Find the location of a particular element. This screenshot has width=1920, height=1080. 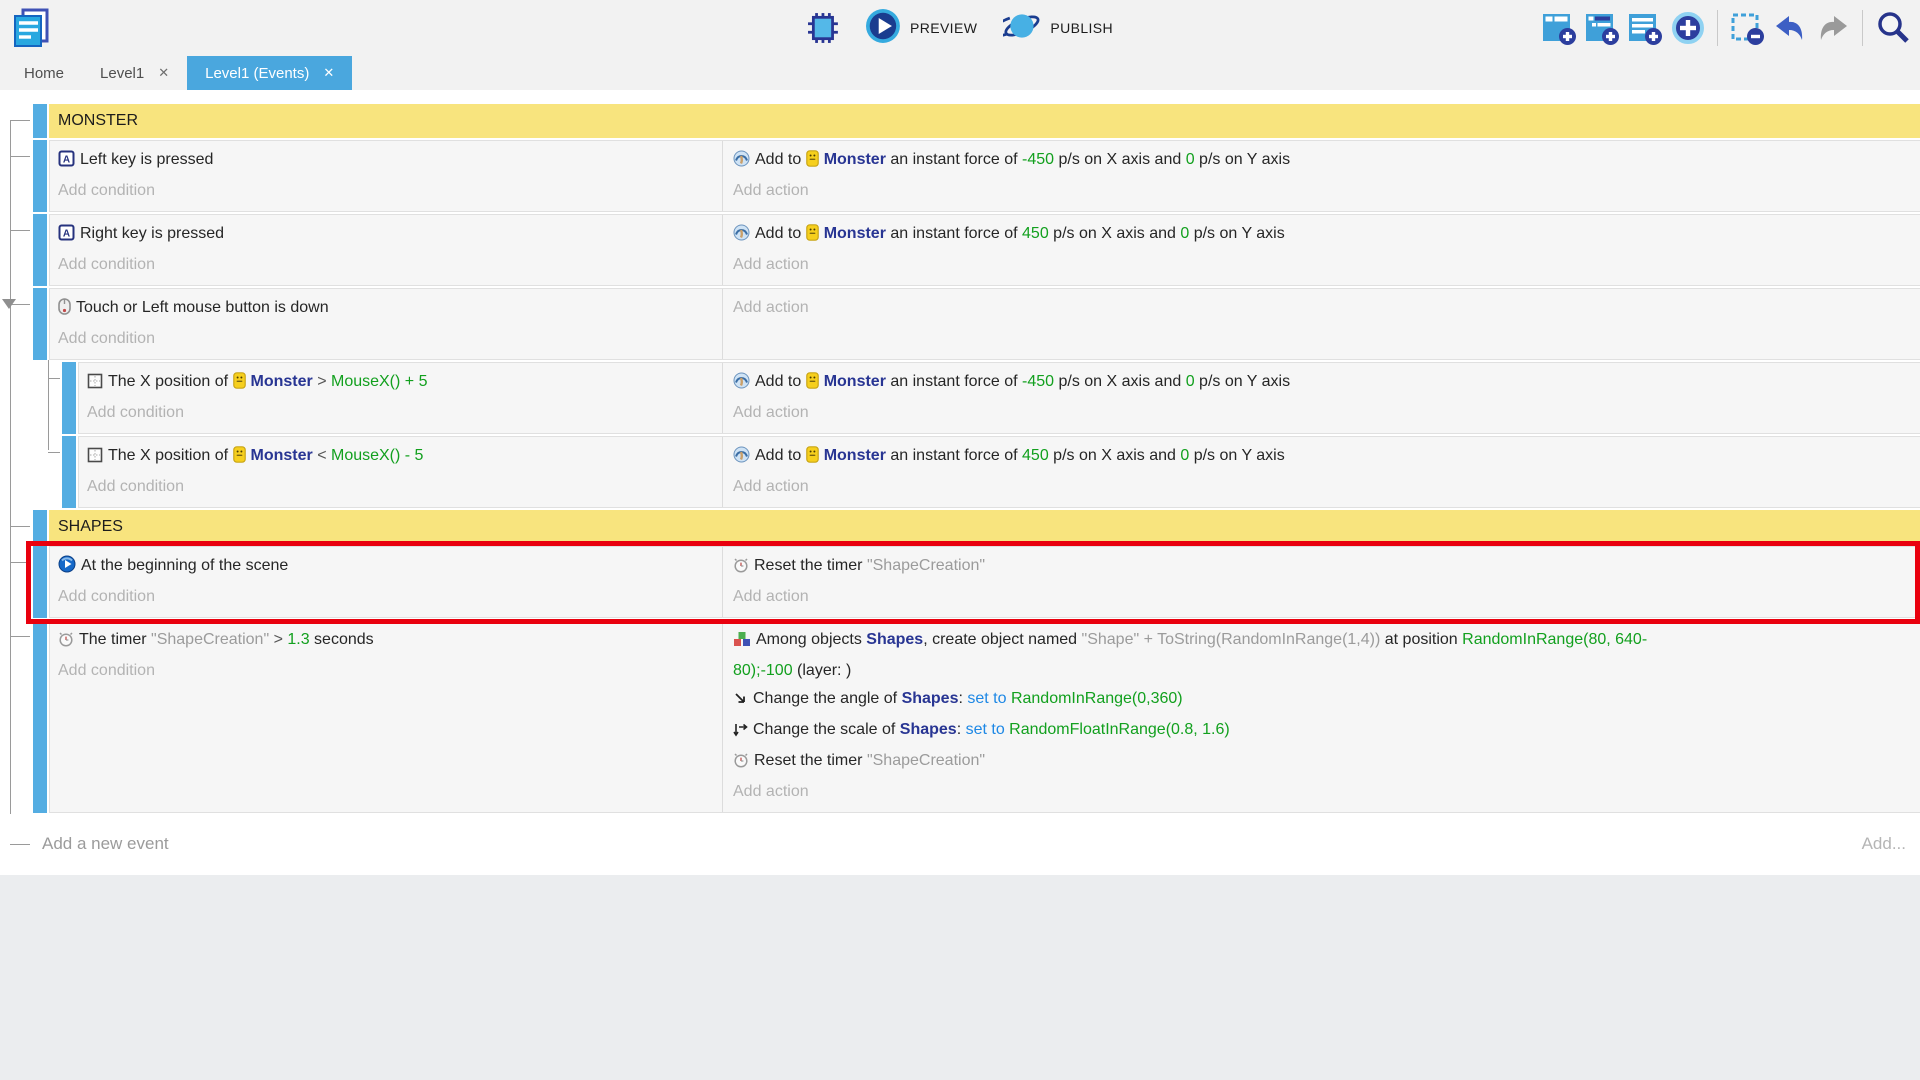

segment-text: p/s on Y axis is located at coordinates (1242, 159).